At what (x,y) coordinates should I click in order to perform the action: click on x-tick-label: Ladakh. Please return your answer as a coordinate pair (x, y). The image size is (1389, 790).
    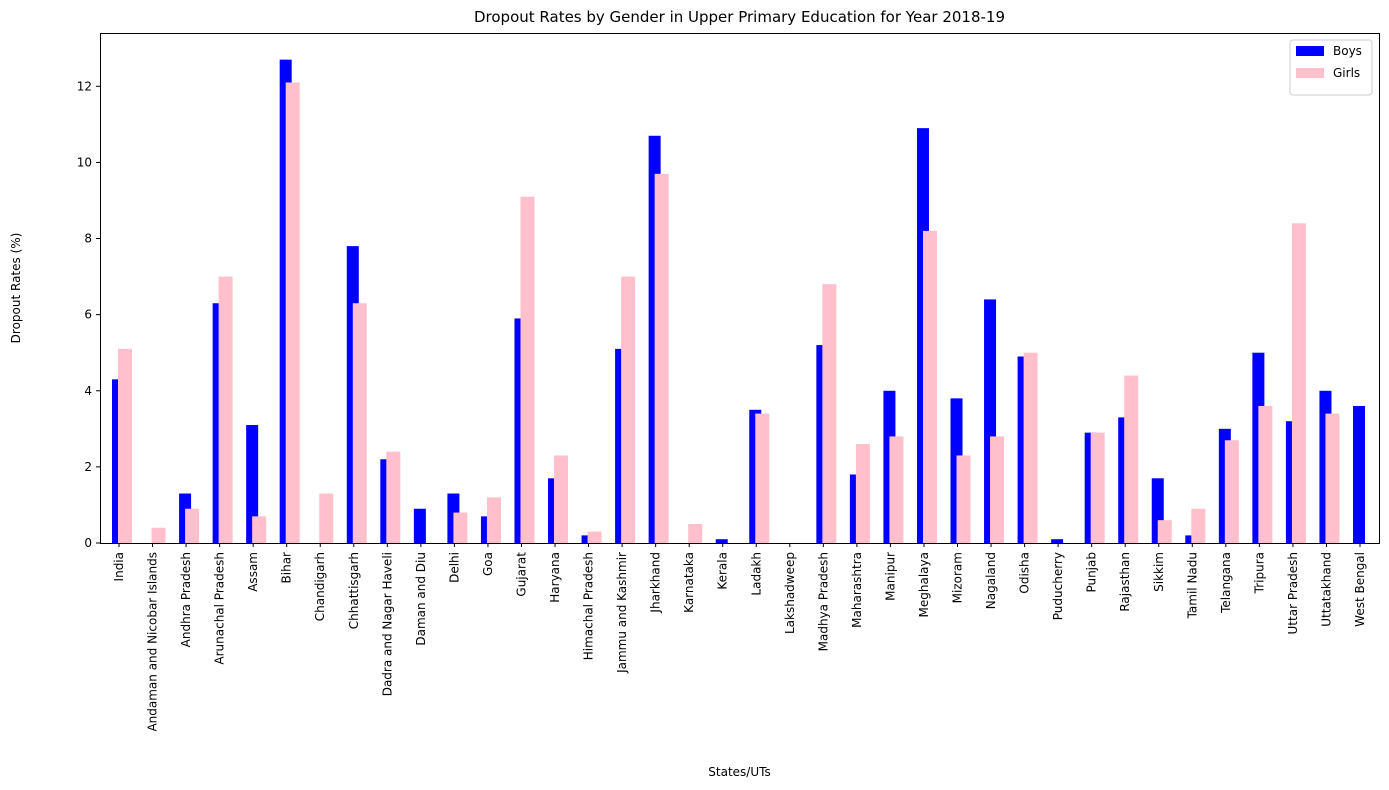
    Looking at the image, I should click on (756, 574).